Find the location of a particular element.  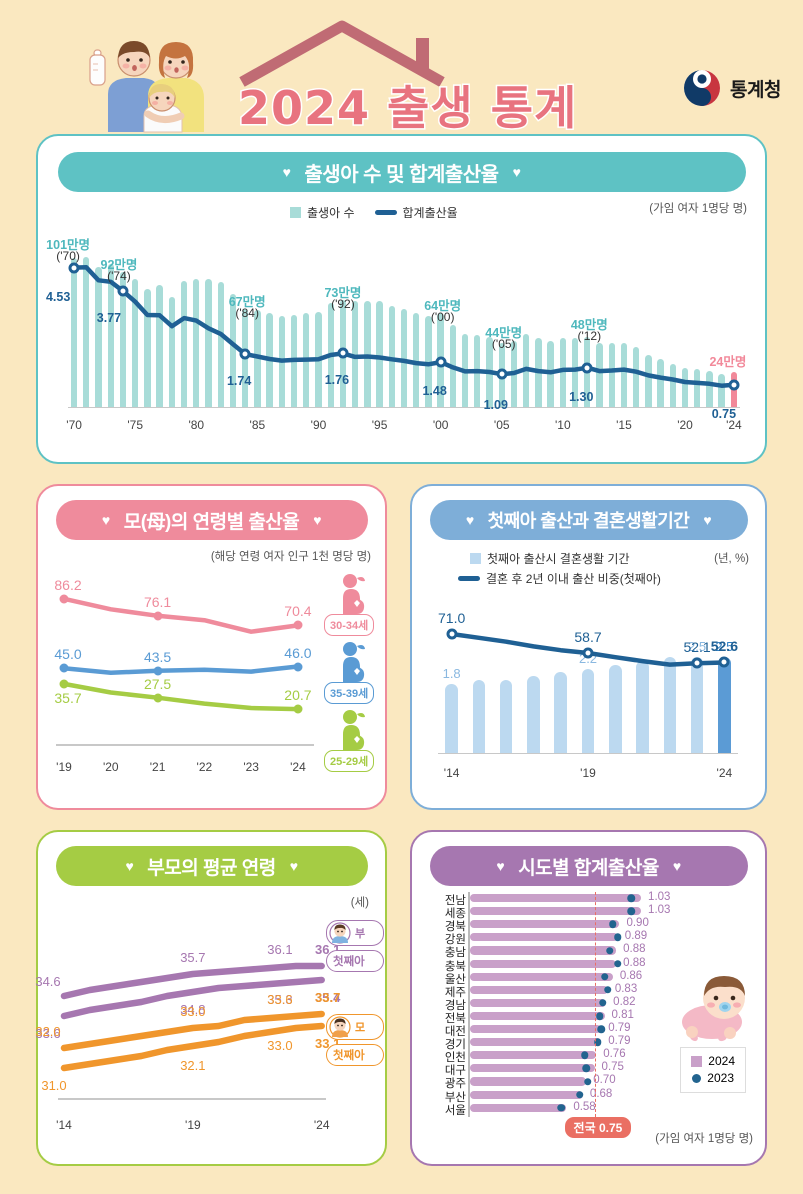

bar-duration-2014 is located at coordinates (451, 719).